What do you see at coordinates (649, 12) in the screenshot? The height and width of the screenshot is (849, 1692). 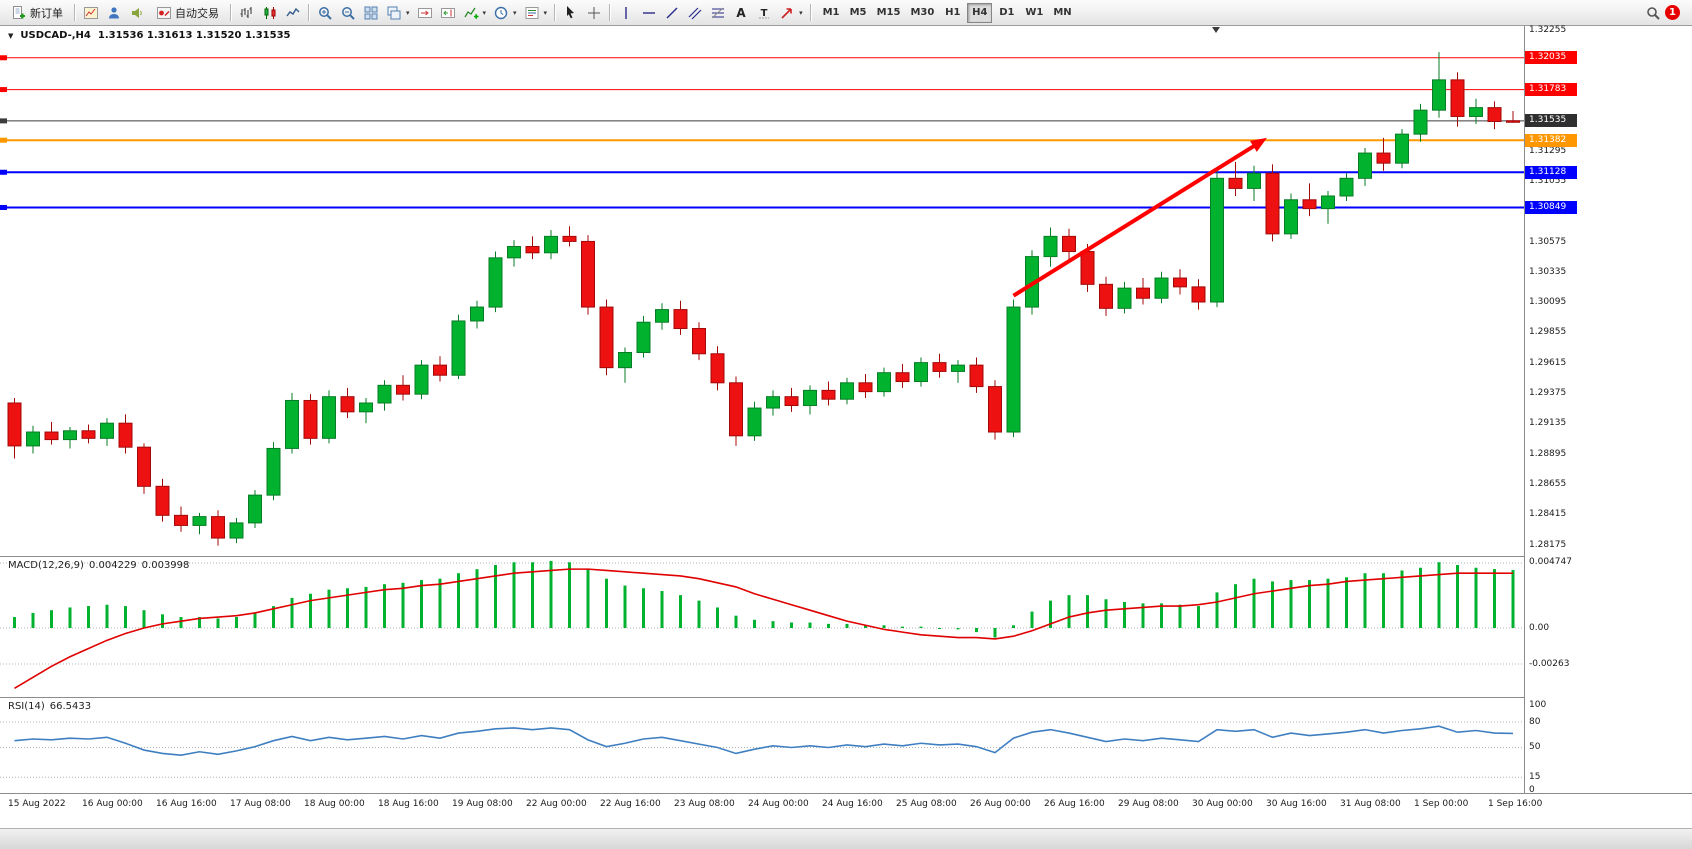 I see `horizontal-line-button` at bounding box center [649, 12].